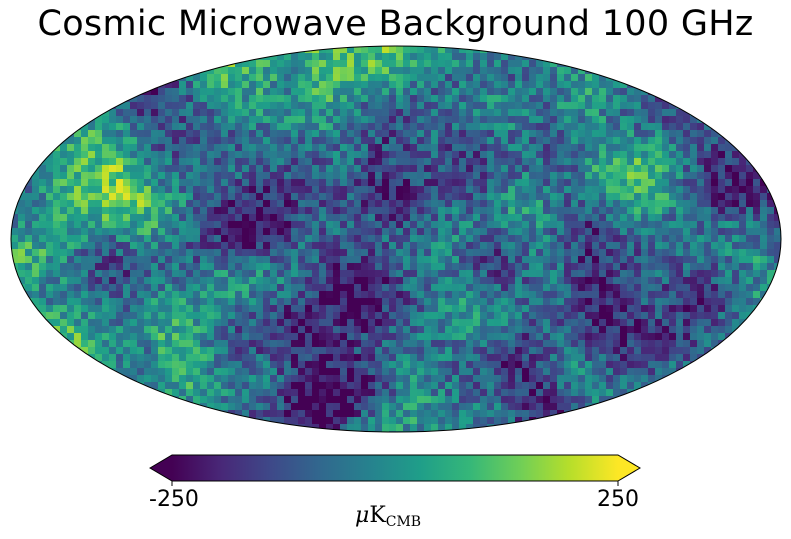 Image resolution: width=791 pixels, height=539 pixels. What do you see at coordinates (362, 515) in the screenshot?
I see `unit-prefix: μ` at bounding box center [362, 515].